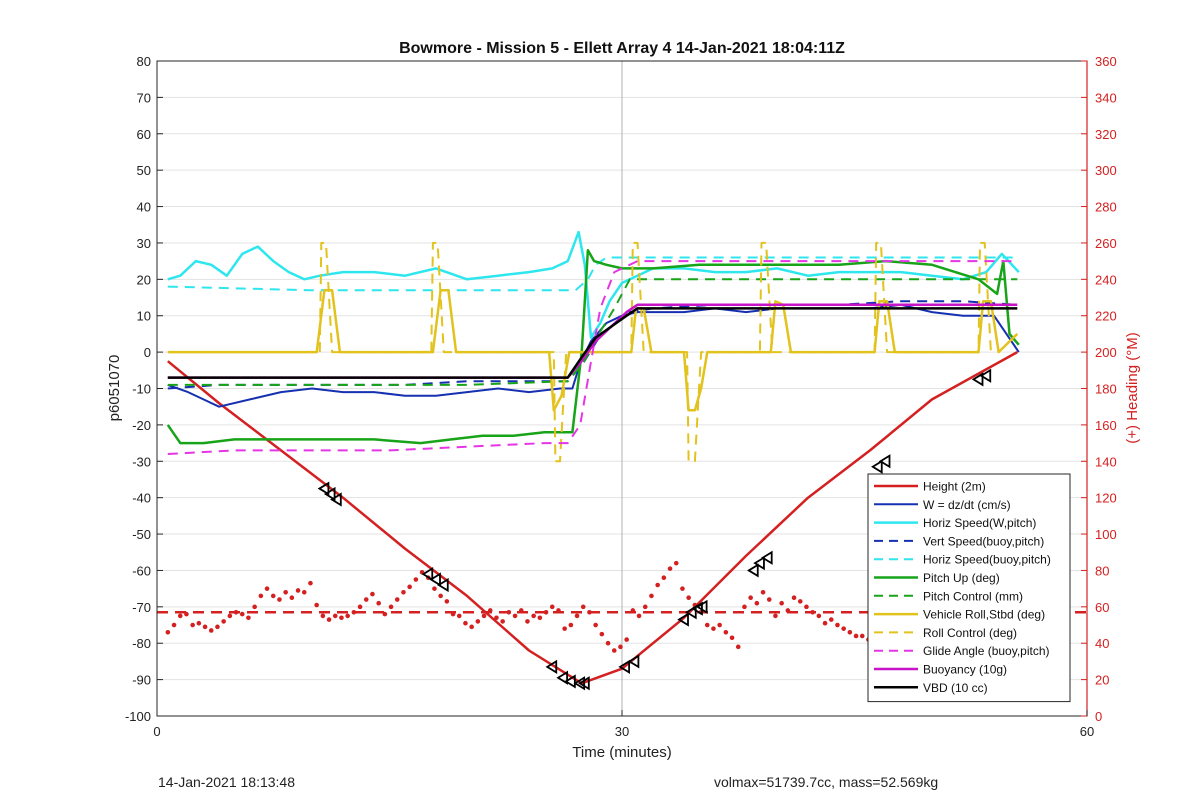 The width and height of the screenshot is (1200, 804). I want to click on y2-tick-label: 140, so click(1106, 461).